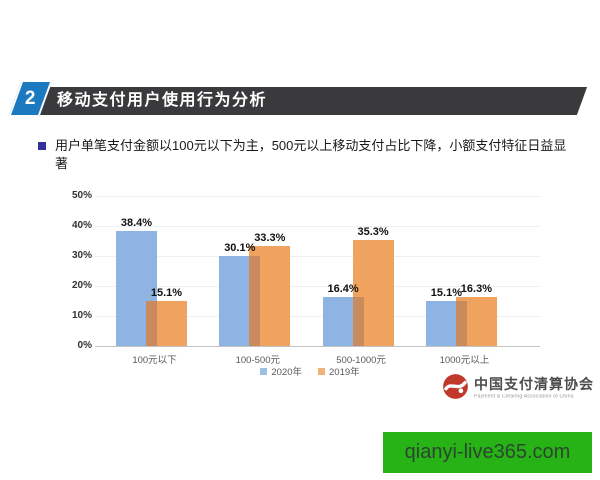 Image resolution: width=600 pixels, height=480 pixels. I want to click on legend-item-2019: 2019年, so click(339, 371).